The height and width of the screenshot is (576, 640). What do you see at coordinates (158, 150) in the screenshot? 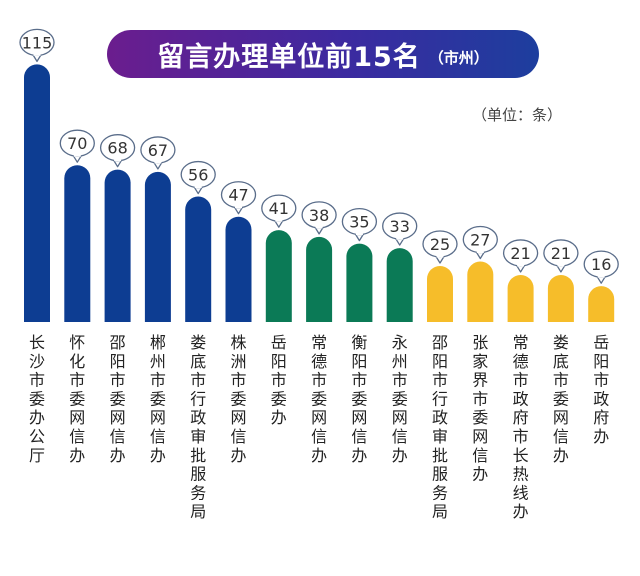
I see `data-label: 67` at bounding box center [158, 150].